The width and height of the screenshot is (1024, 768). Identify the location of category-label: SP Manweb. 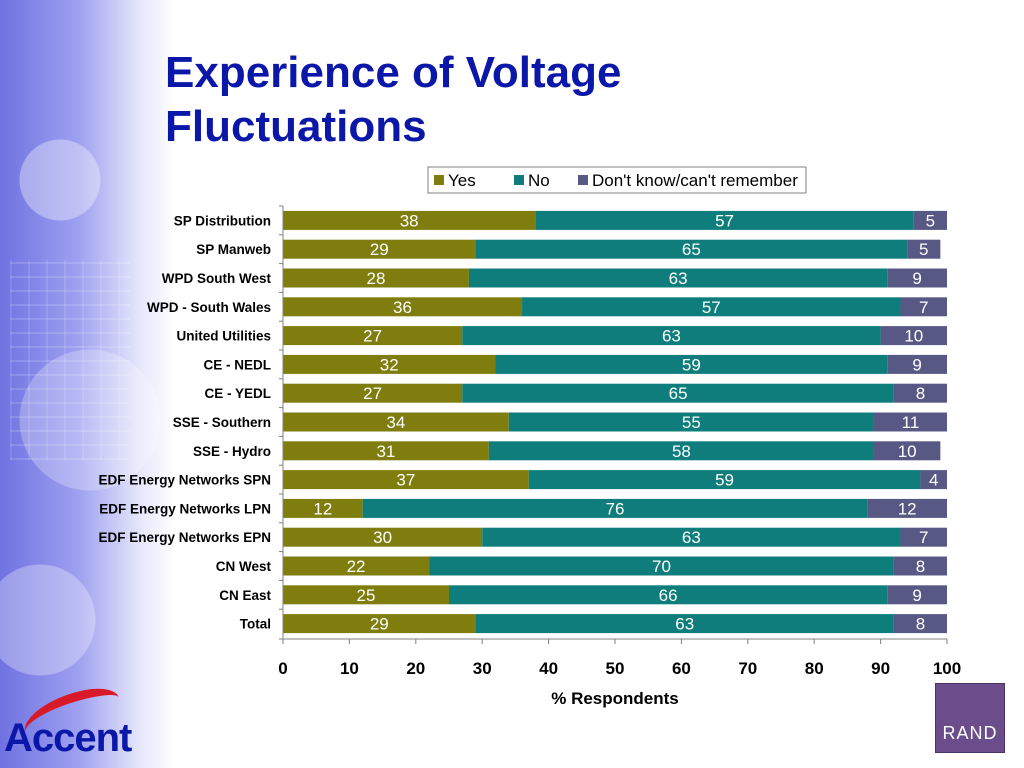
(233, 249).